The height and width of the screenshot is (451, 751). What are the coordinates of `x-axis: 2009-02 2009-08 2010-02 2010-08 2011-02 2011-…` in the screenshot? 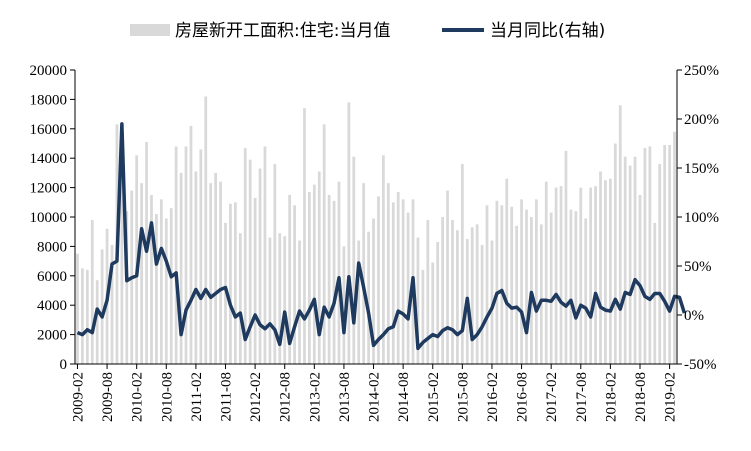 It's located at (374, 392).